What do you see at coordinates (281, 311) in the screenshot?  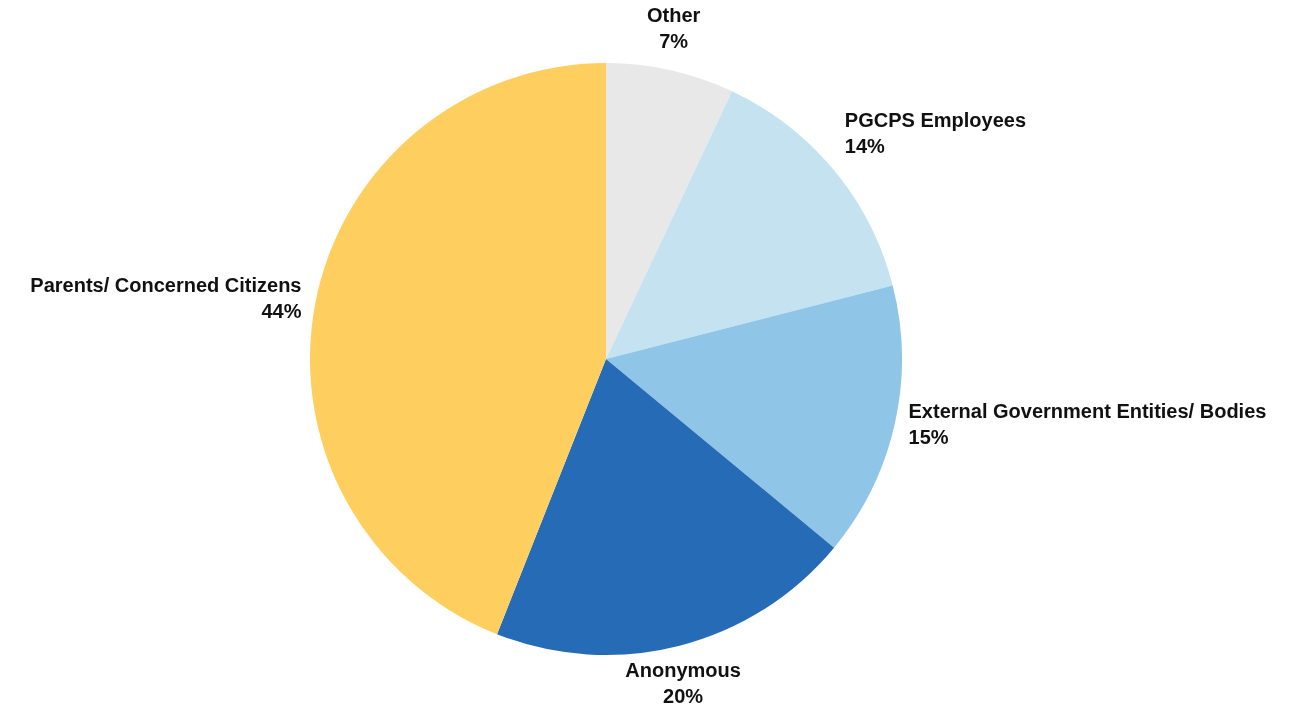 I see `data-label: 44%` at bounding box center [281, 311].